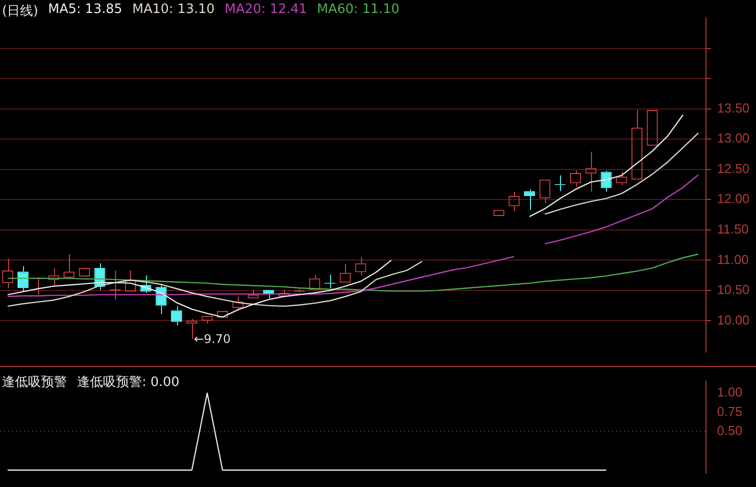 The height and width of the screenshot is (487, 756). What do you see at coordinates (733, 320) in the screenshot?
I see `y-tick-label: 10.00` at bounding box center [733, 320].